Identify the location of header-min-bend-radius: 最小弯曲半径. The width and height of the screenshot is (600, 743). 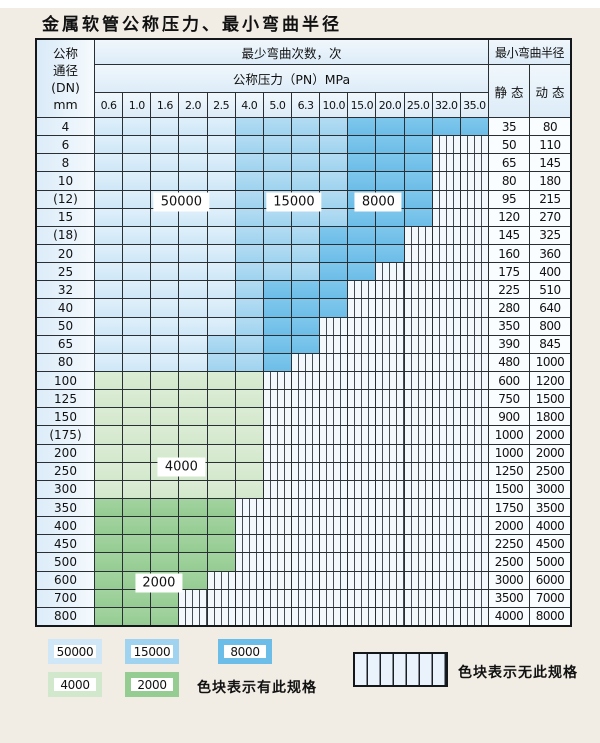
(529, 52).